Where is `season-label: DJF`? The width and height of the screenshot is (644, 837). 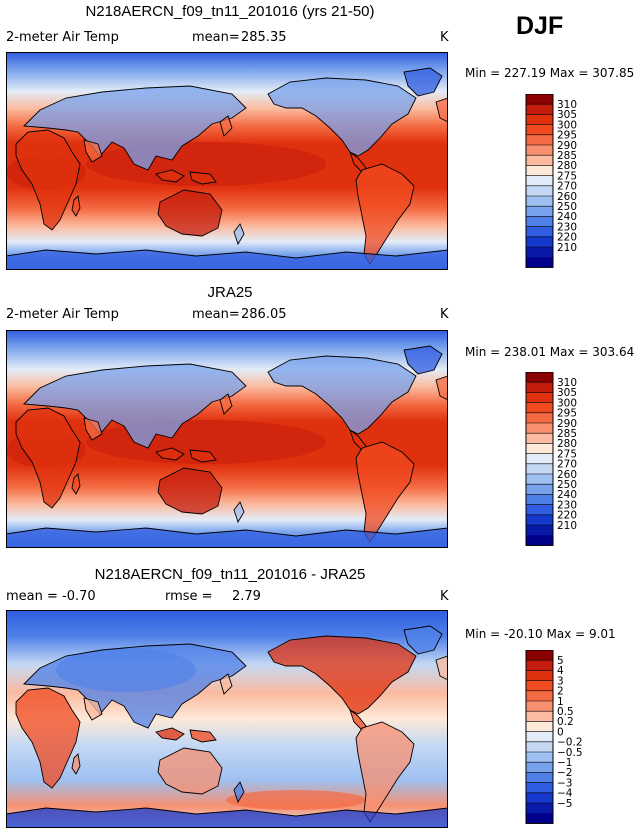
season-label: DJF is located at coordinates (540, 26).